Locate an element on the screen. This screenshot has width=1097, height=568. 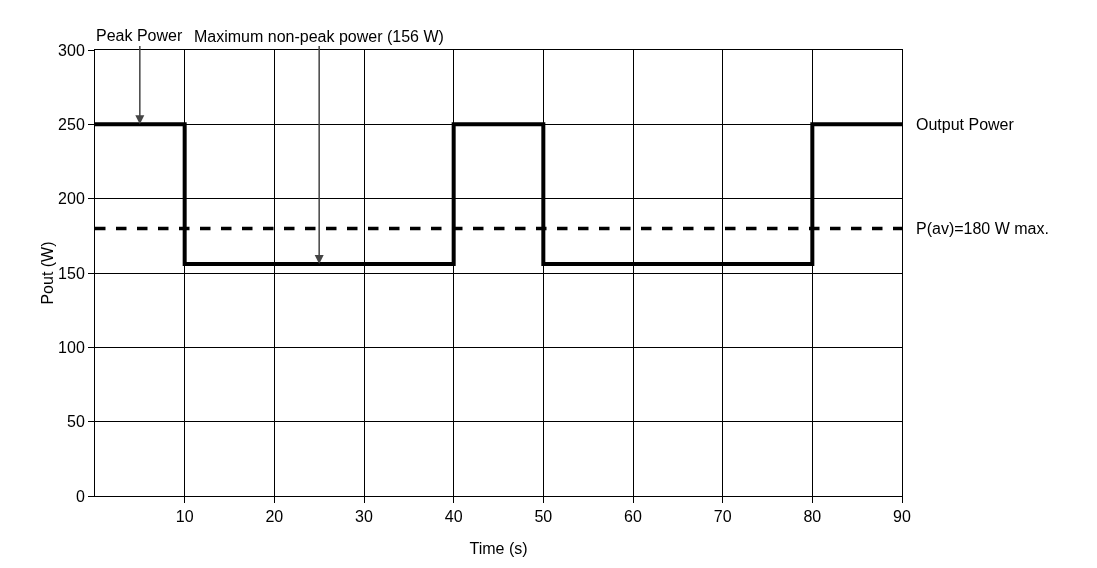
annotation: Maximum non-peak power (156 W) is located at coordinates (319, 36).